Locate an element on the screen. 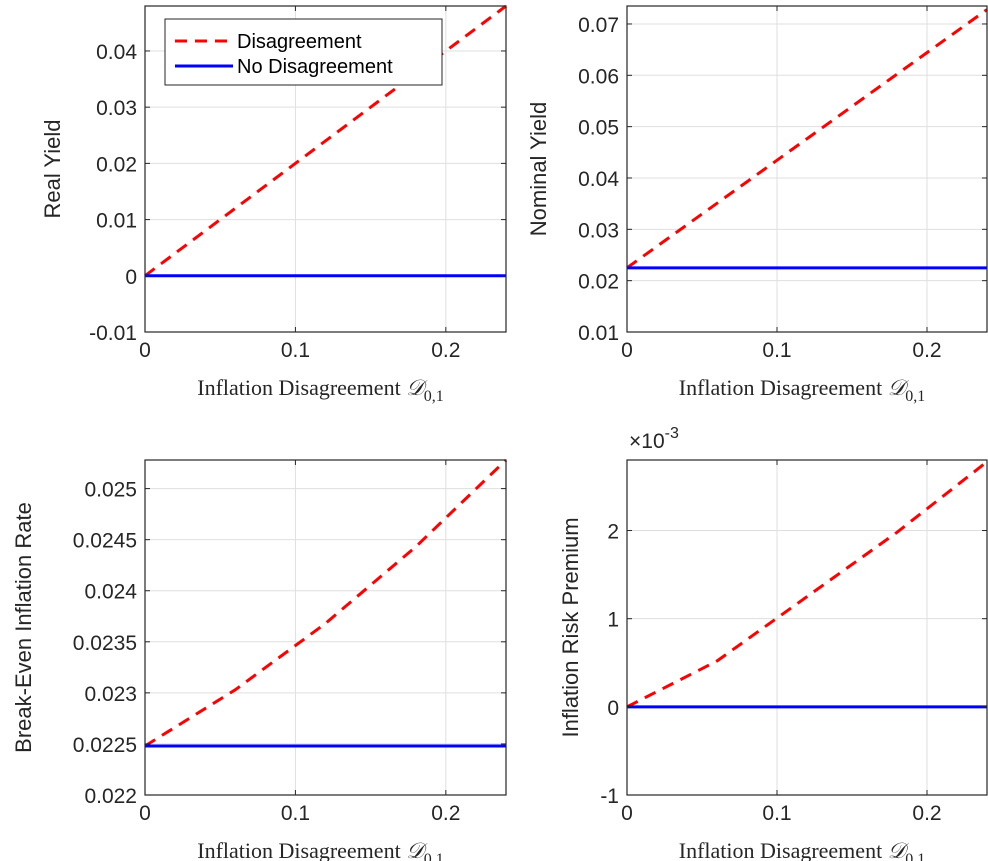 The width and height of the screenshot is (988, 861). y-tick-label: 0.06 is located at coordinates (598, 76).